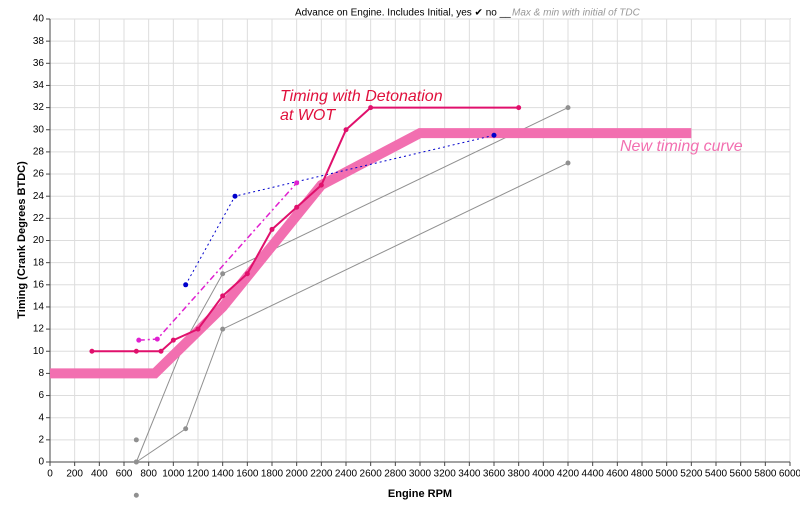 Image resolution: width=800 pixels, height=506 pixels. Describe the element at coordinates (765, 474) in the screenshot. I see `x-tick-label: 5800` at that location.